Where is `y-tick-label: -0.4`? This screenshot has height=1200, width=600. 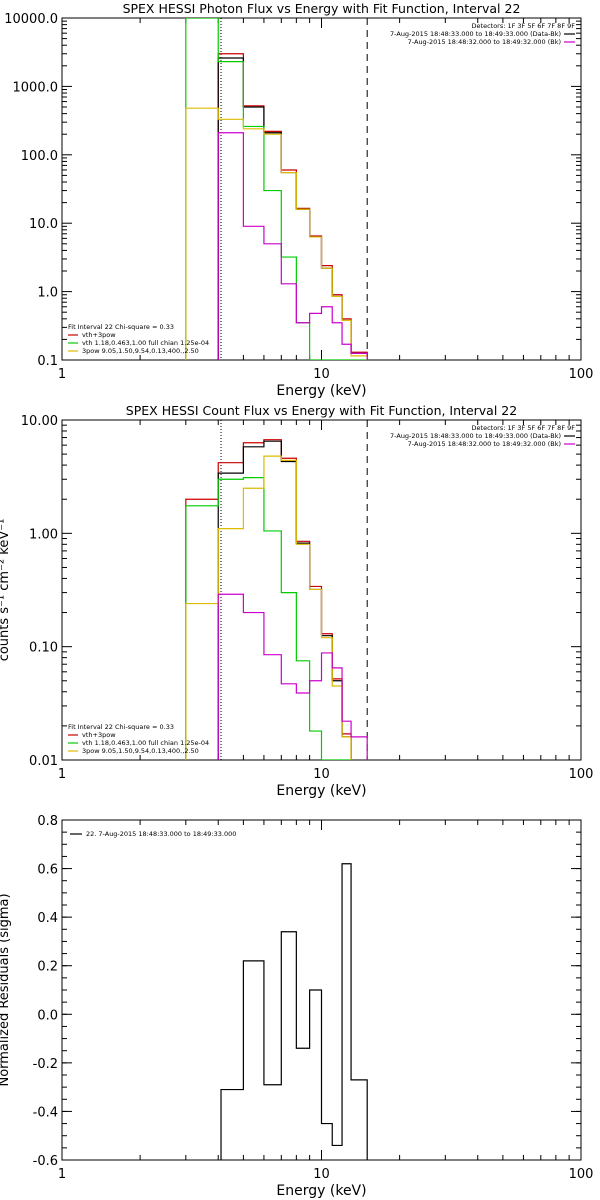 y-tick-label: -0.4 is located at coordinates (45, 1112).